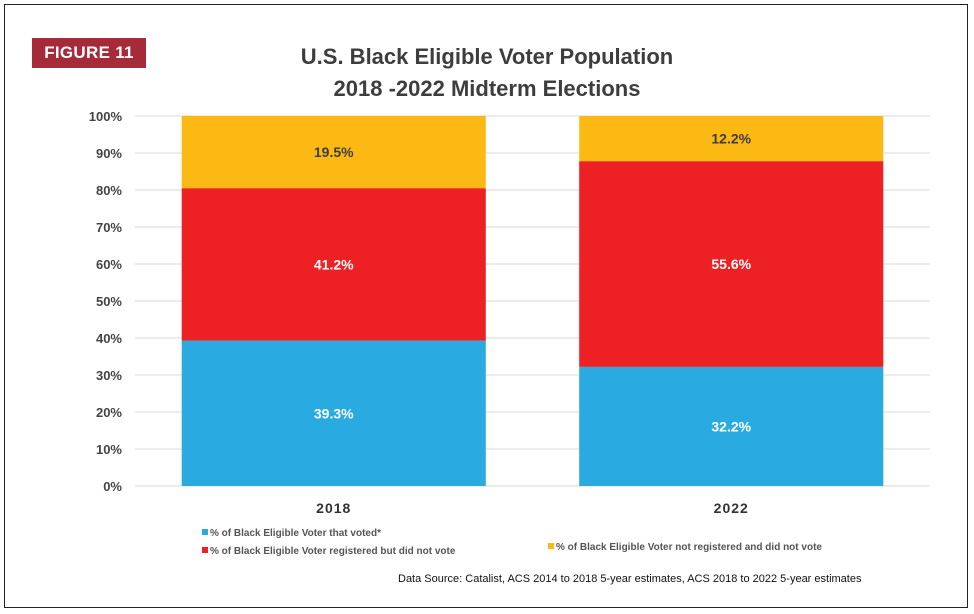 Image resolution: width=974 pixels, height=614 pixels. Describe the element at coordinates (109, 412) in the screenshot. I see `y-tick-label-2: 20%` at that location.